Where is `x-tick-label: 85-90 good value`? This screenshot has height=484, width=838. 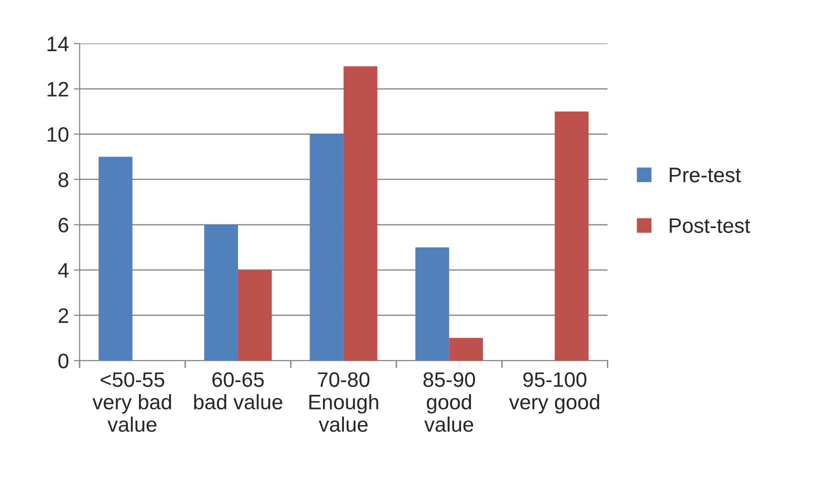 x-tick-label: 85-90 good value is located at coordinates (449, 402).